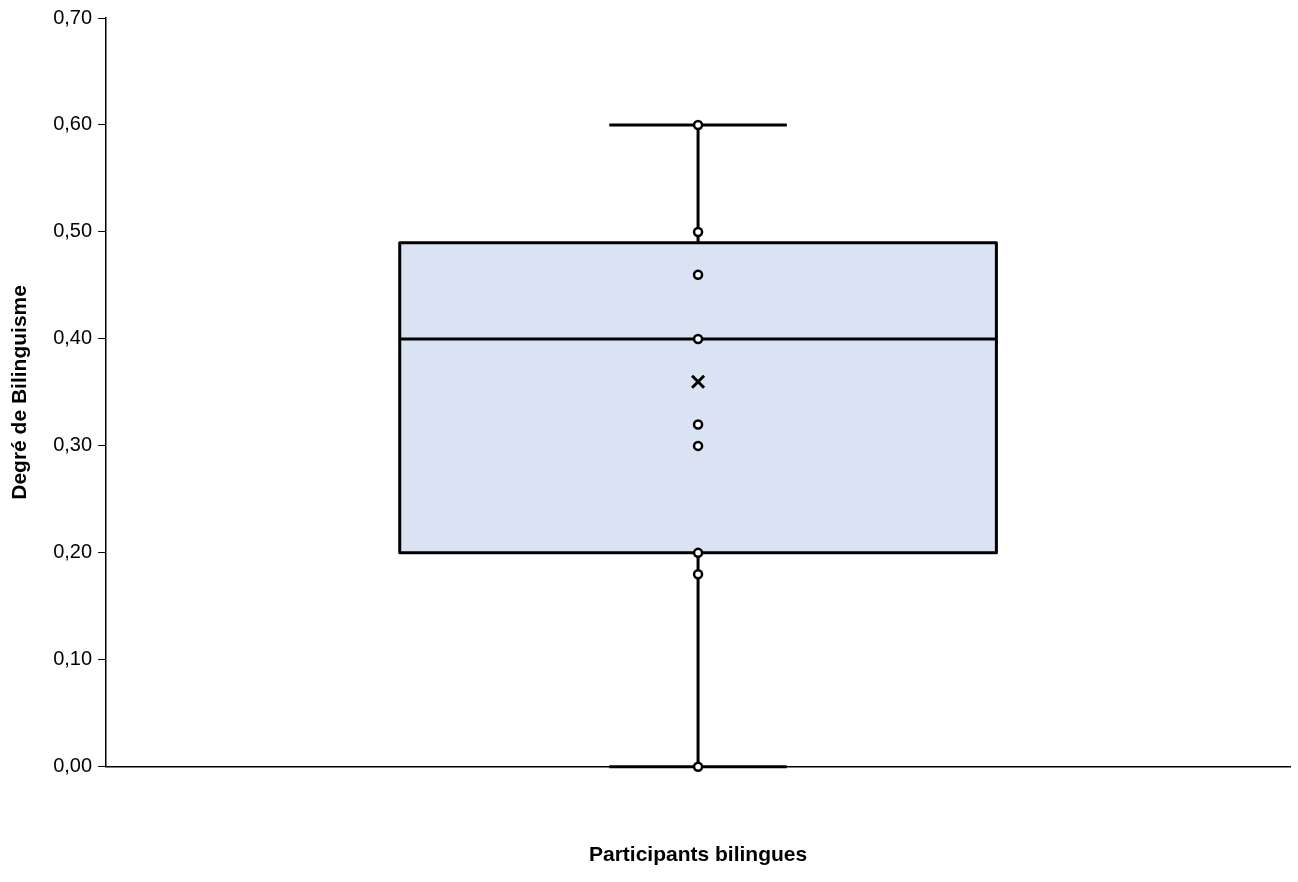  I want to click on y-tick-label: 0,70, so click(73, 16).